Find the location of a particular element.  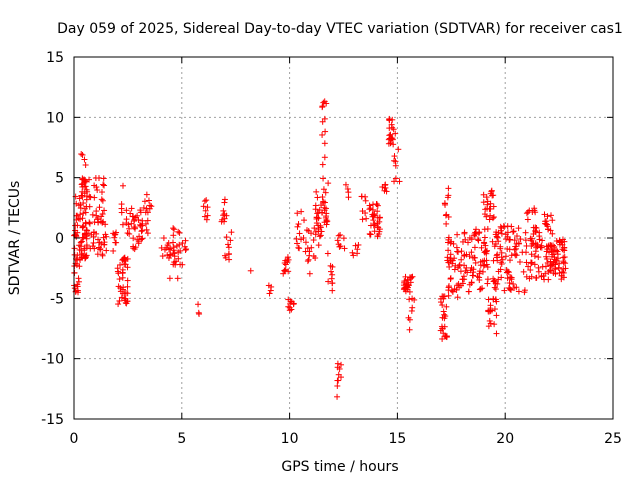

y-tick-labels: -15 -10 -5 0 5 10 15 is located at coordinates (52, 239).